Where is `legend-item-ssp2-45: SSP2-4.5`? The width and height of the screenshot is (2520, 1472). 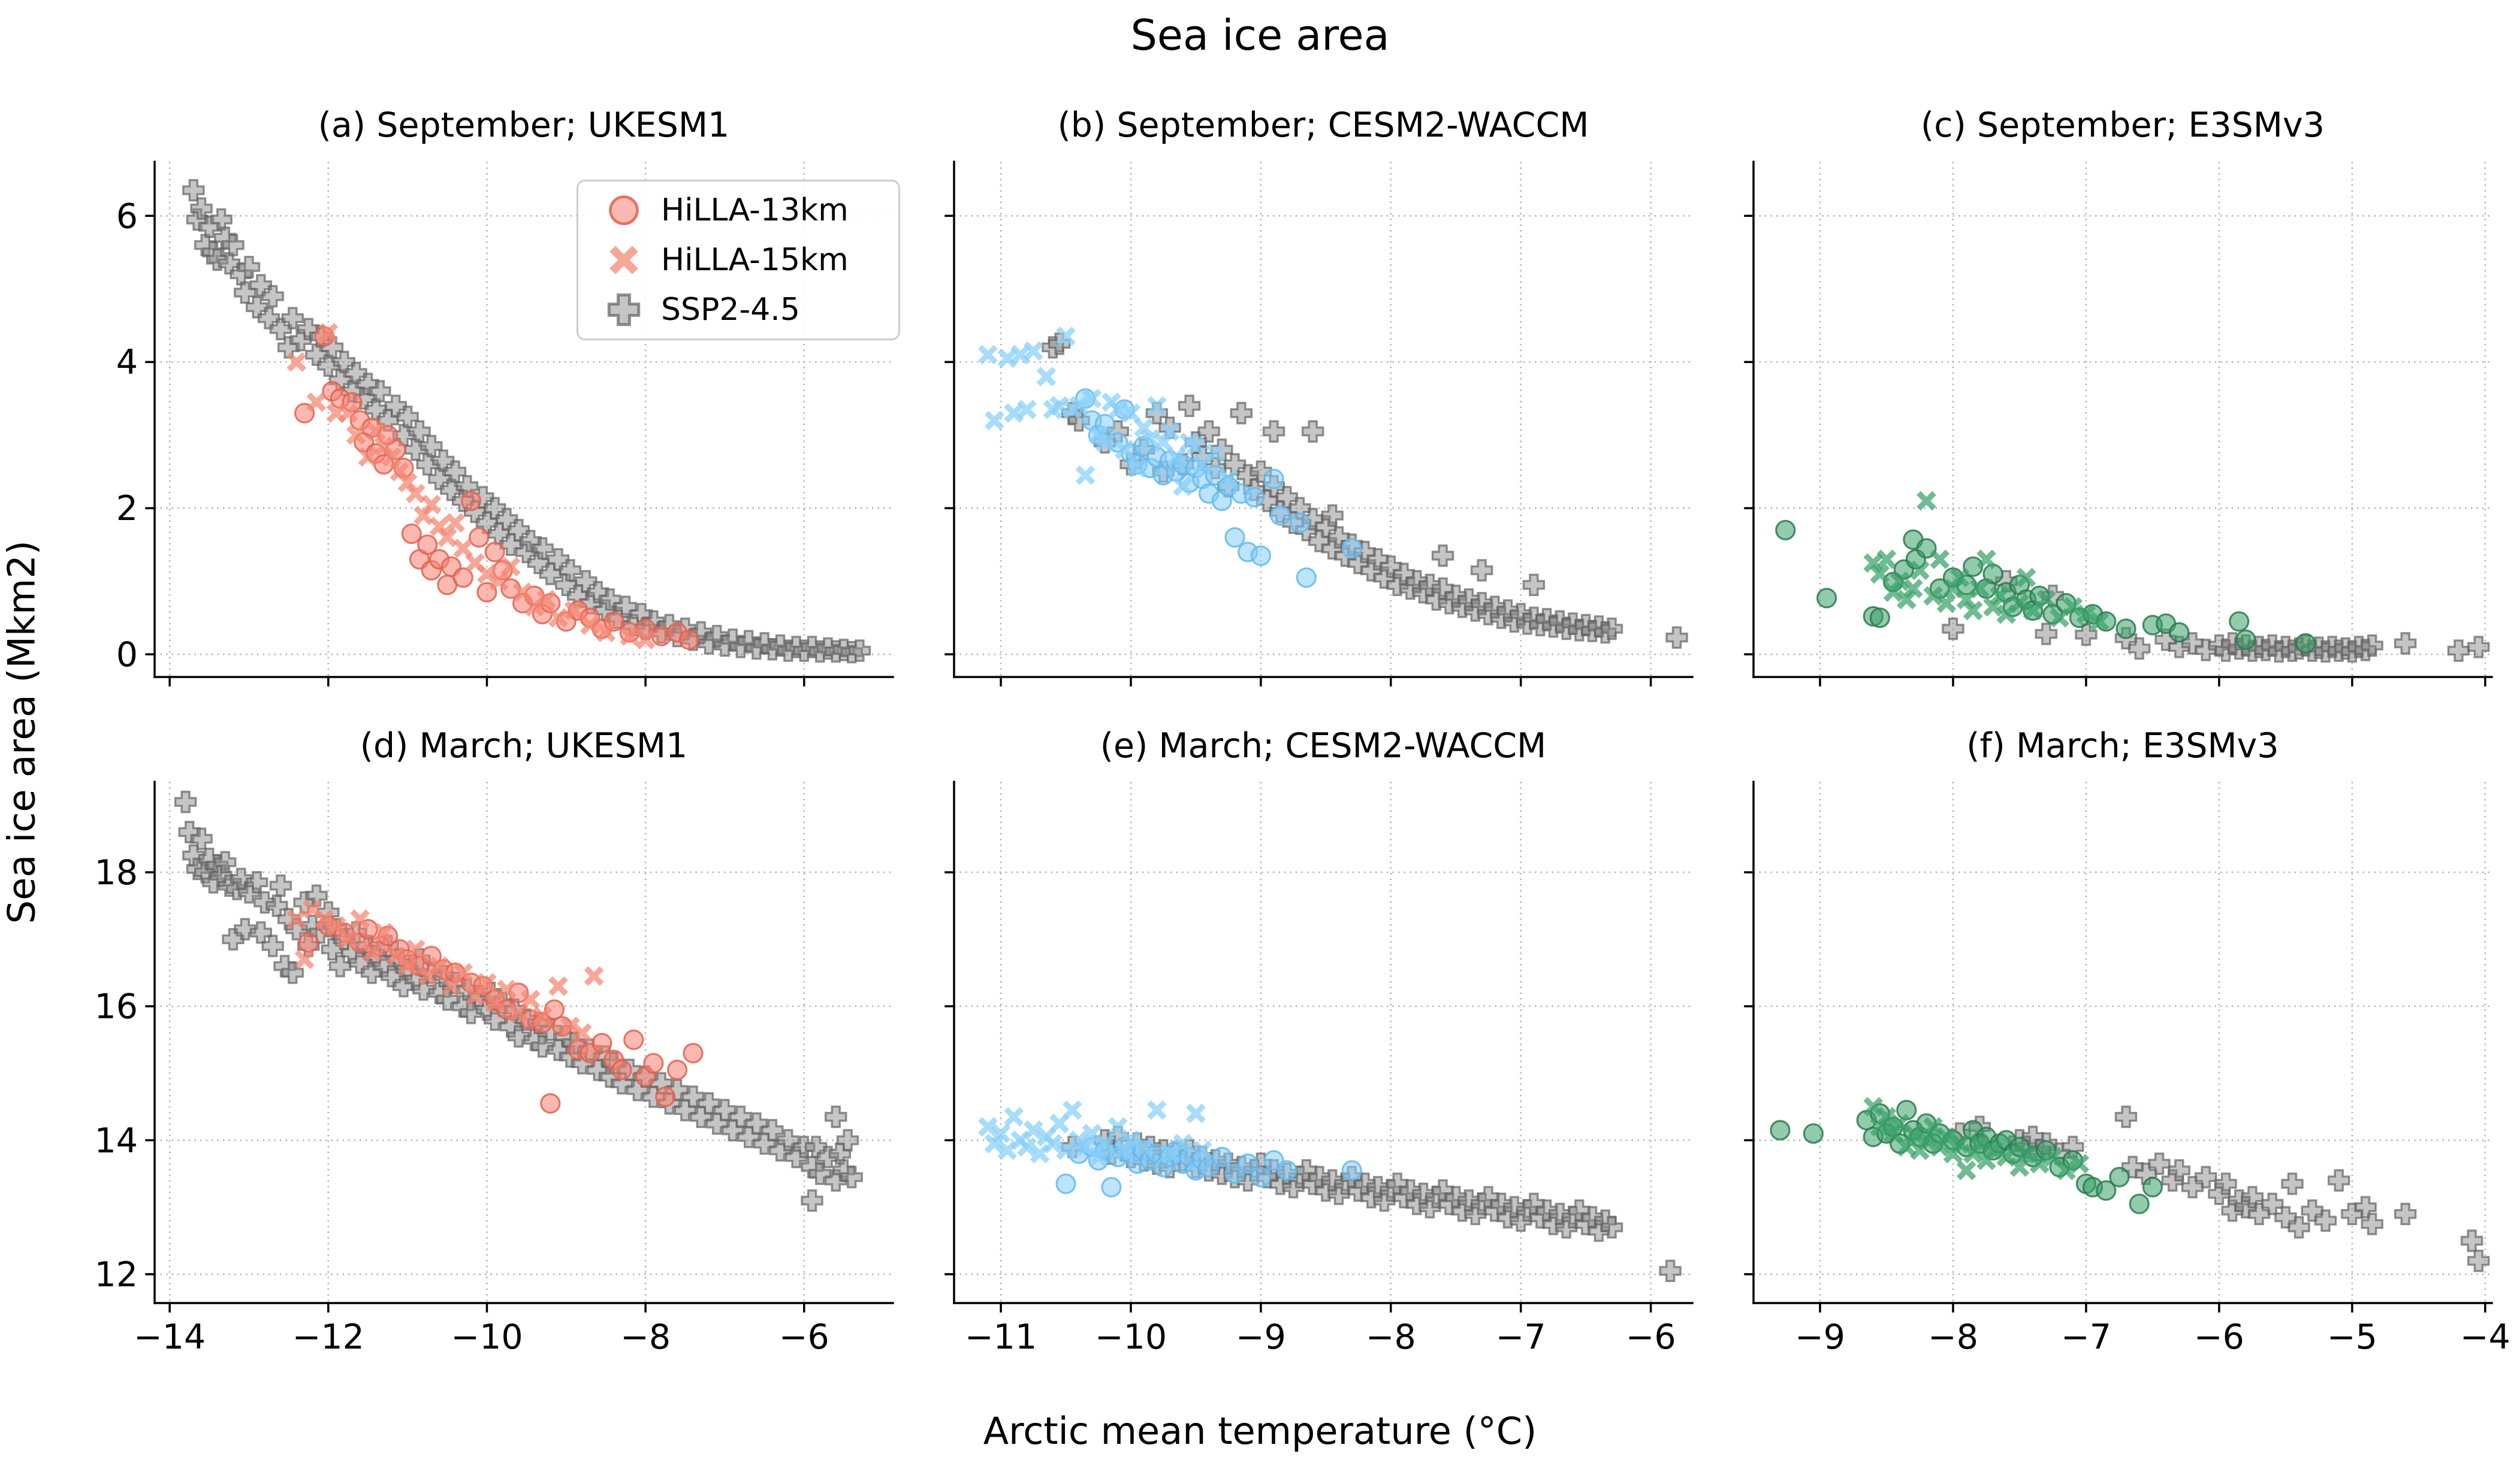 legend-item-ssp2-45: SSP2-4.5 is located at coordinates (751, 310).